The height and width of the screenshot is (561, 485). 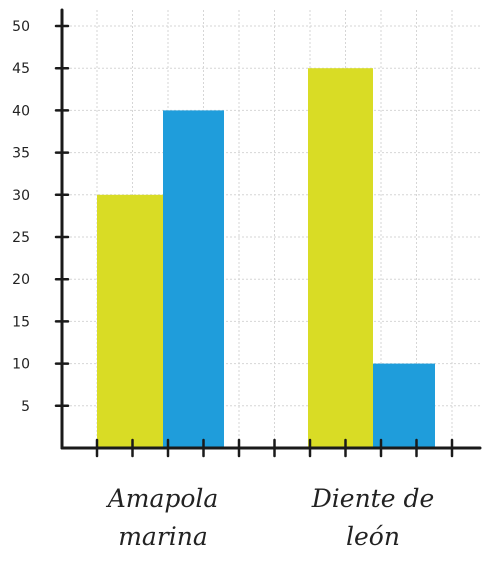 What do you see at coordinates (373, 498) in the screenshot?
I see `category-label: Diente de` at bounding box center [373, 498].